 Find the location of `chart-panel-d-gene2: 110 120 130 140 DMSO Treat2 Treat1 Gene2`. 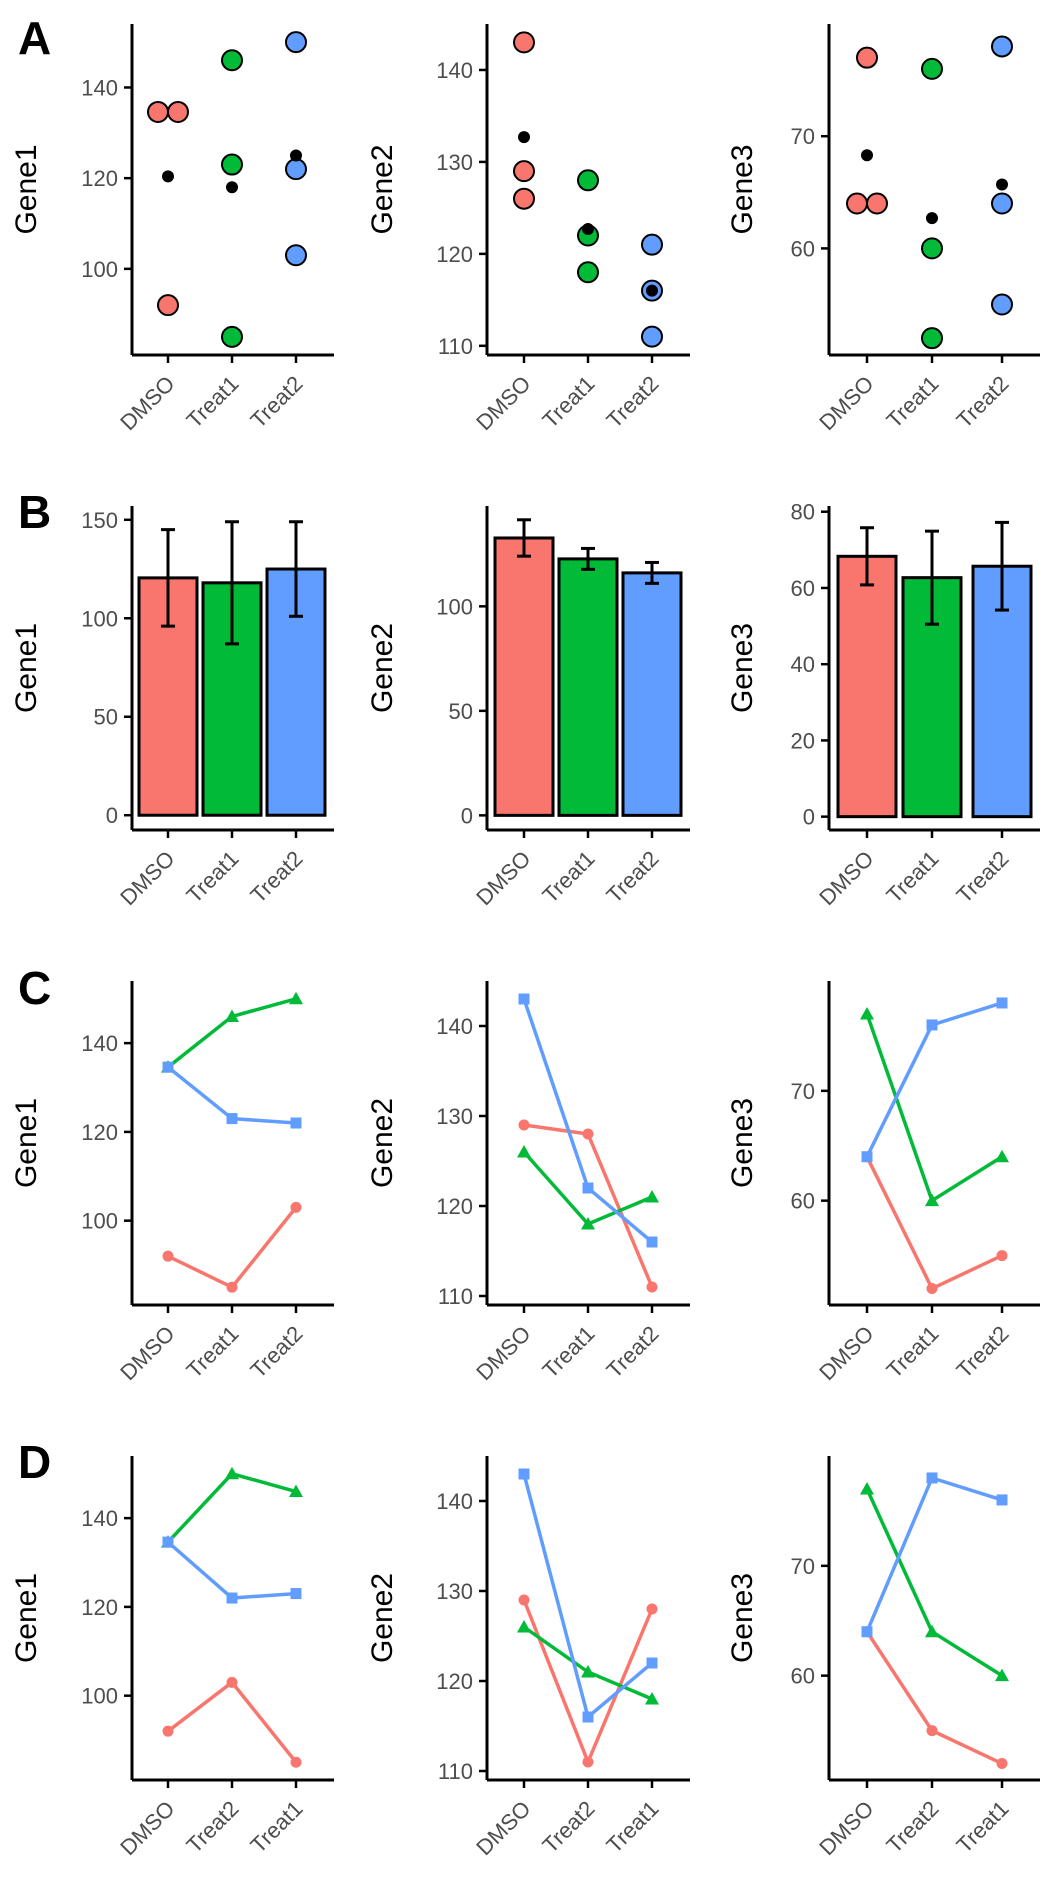

chart-panel-d-gene2: 110 120 130 140 DMSO Treat2 Treat1 Gene2 is located at coordinates (528, 1658).